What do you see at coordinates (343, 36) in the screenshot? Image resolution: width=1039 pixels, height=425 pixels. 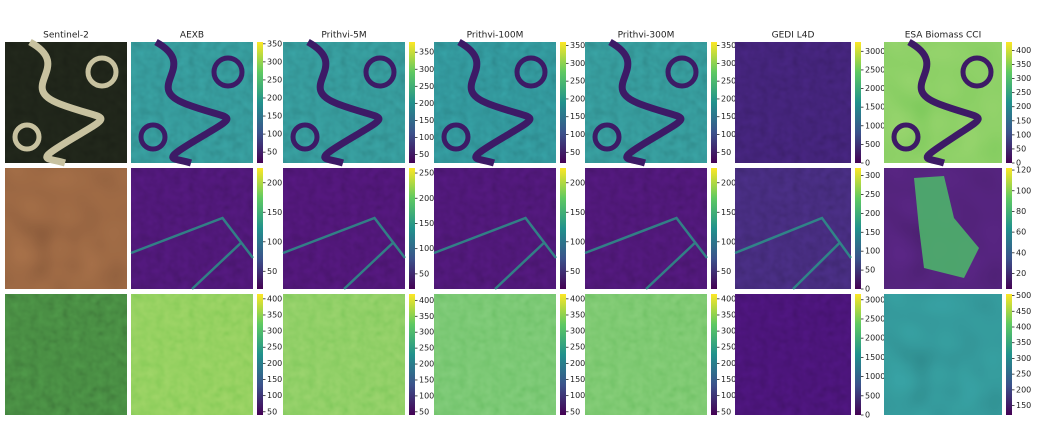 I see `column-title: Prithvi-5M` at bounding box center [343, 36].